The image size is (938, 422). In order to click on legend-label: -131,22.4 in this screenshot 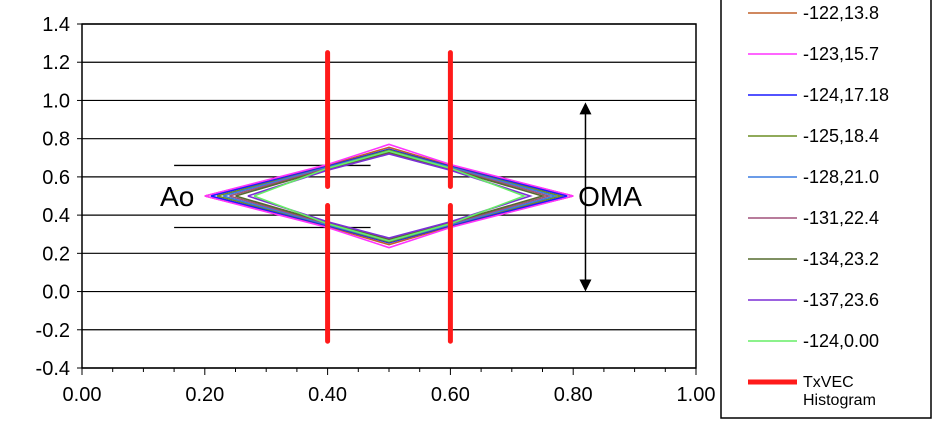, I will do `click(841, 218)`.